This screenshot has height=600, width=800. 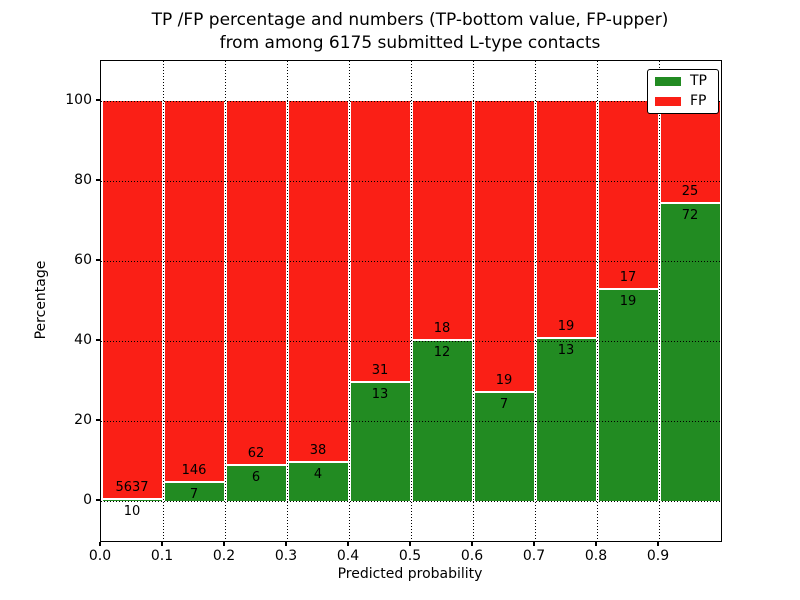 I want to click on y-tick-label: 20, so click(x=83, y=420).